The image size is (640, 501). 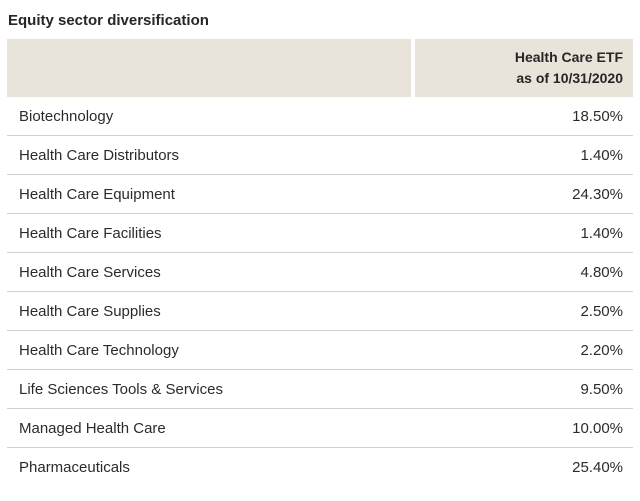 What do you see at coordinates (108, 20) in the screenshot?
I see `page-title: Equity sector diversification` at bounding box center [108, 20].